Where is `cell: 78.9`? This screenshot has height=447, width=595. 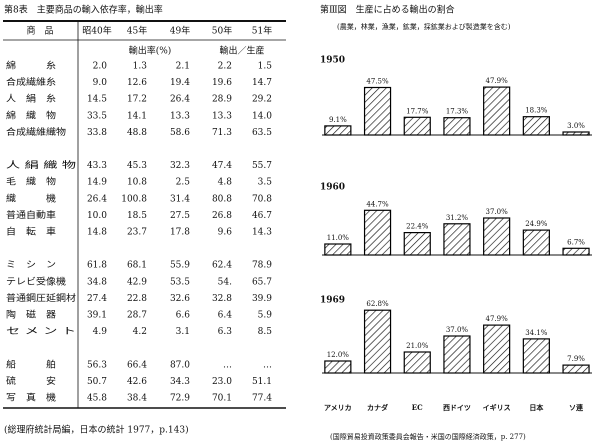 cell: 78.9 is located at coordinates (262, 266).